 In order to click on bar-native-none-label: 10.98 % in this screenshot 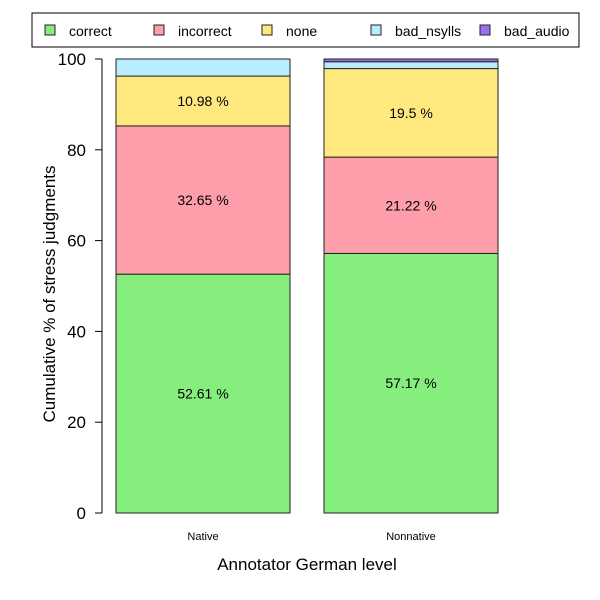, I will do `click(202, 101)`.